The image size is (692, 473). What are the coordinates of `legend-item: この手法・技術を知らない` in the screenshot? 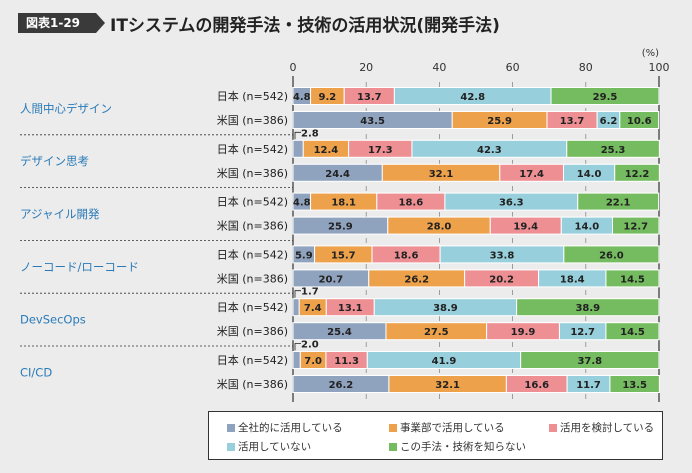 It's located at (457, 446).